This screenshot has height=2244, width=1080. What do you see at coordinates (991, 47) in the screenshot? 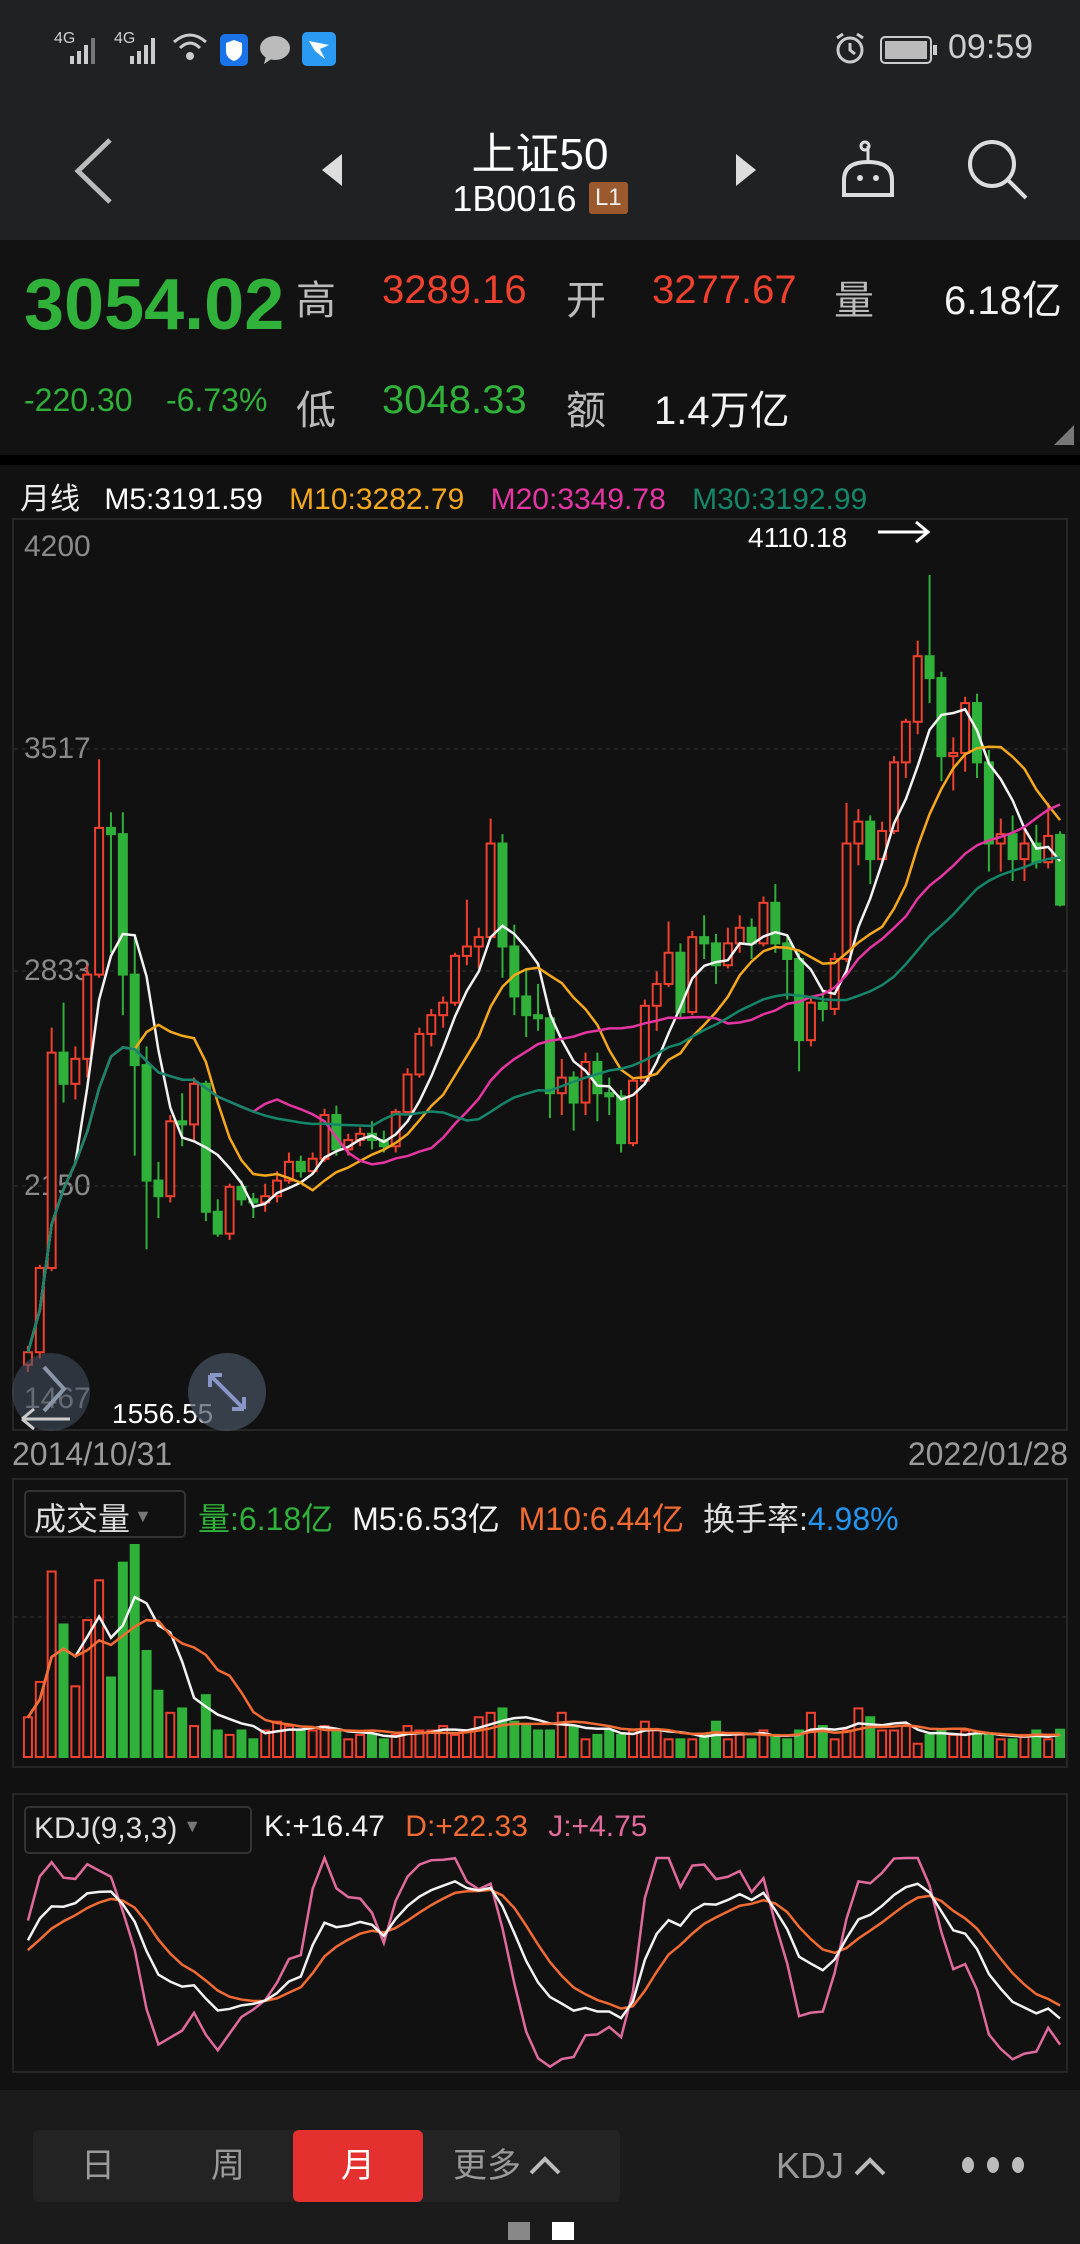
I see `clock: 09:59` at bounding box center [991, 47].